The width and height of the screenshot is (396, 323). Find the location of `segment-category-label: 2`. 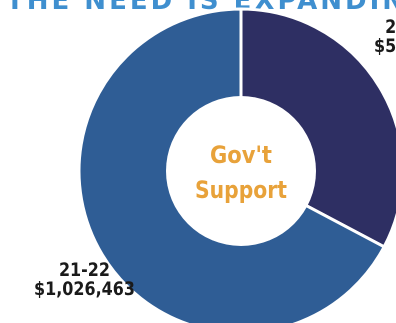

segment-category-label: 2 is located at coordinates (390, 27).